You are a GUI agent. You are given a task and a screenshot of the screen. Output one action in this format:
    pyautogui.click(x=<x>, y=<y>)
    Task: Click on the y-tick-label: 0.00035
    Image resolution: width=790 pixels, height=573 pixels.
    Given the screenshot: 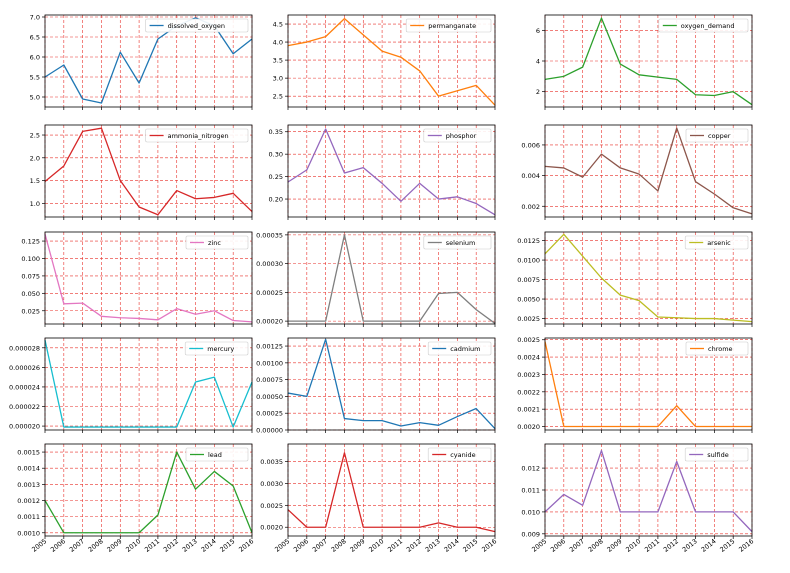 What is the action you would take?
    pyautogui.click(x=269, y=235)
    